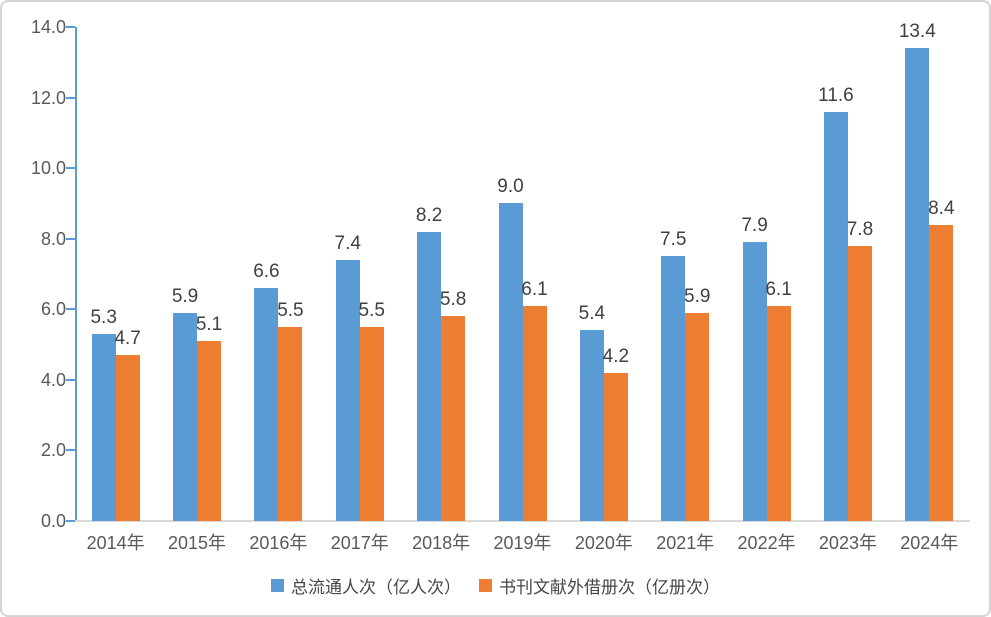  What do you see at coordinates (197, 543) in the screenshot?
I see `x-axis-tick-label: 2015年` at bounding box center [197, 543].